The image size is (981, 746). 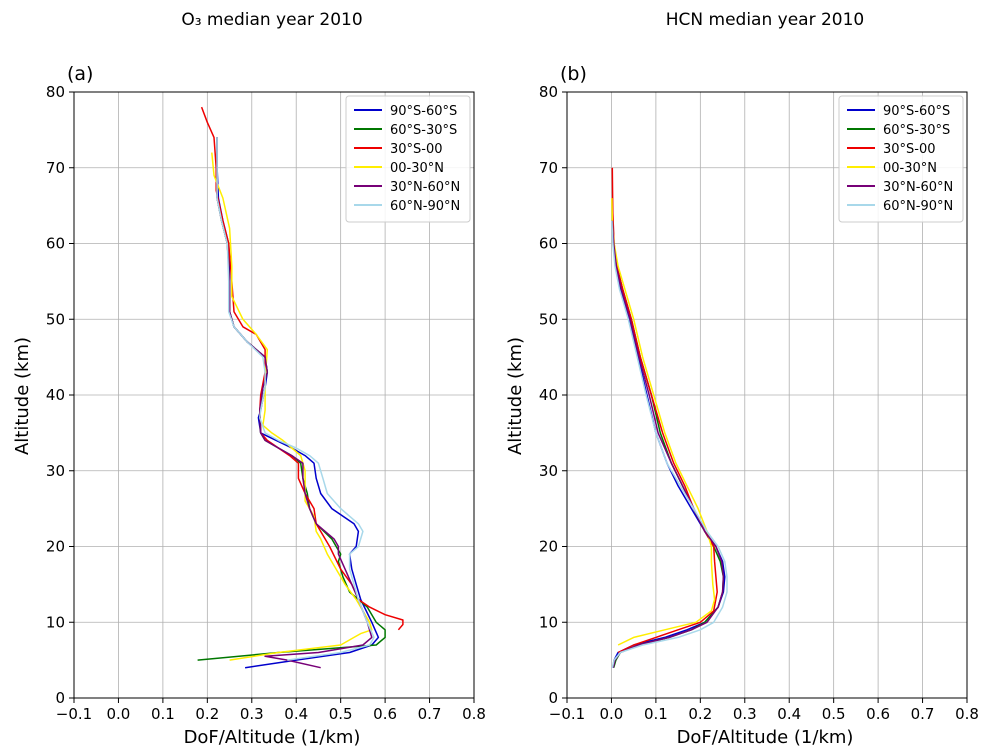 I want to click on panel-label: (b), so click(x=573, y=74).